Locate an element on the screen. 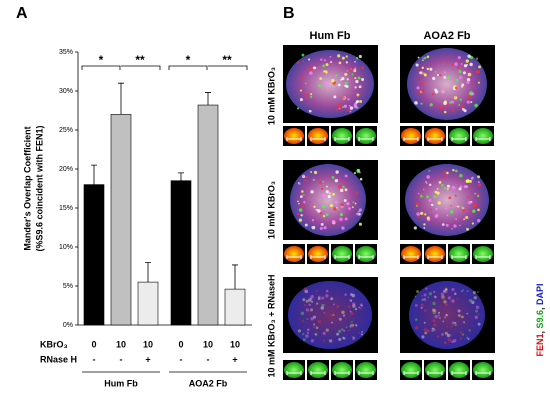 The height and width of the screenshot is (393, 550). legend-dapi: DAPI is located at coordinates (540, 294).